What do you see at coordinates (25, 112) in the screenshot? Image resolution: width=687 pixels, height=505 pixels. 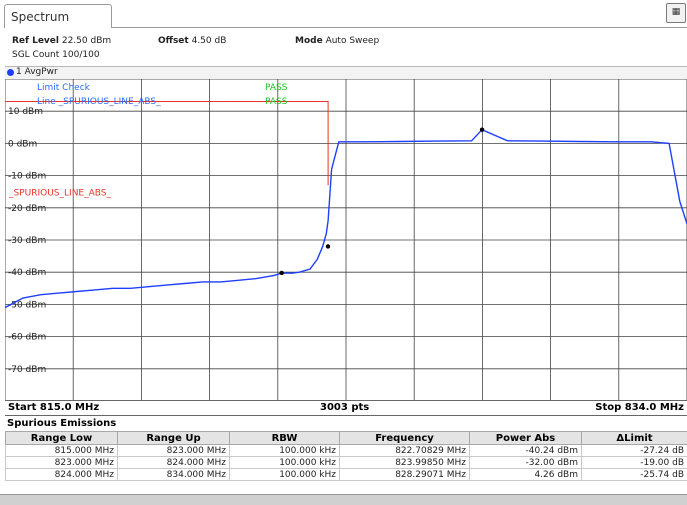 I see `y-tick-label: 10 dBm` at bounding box center [25, 112].